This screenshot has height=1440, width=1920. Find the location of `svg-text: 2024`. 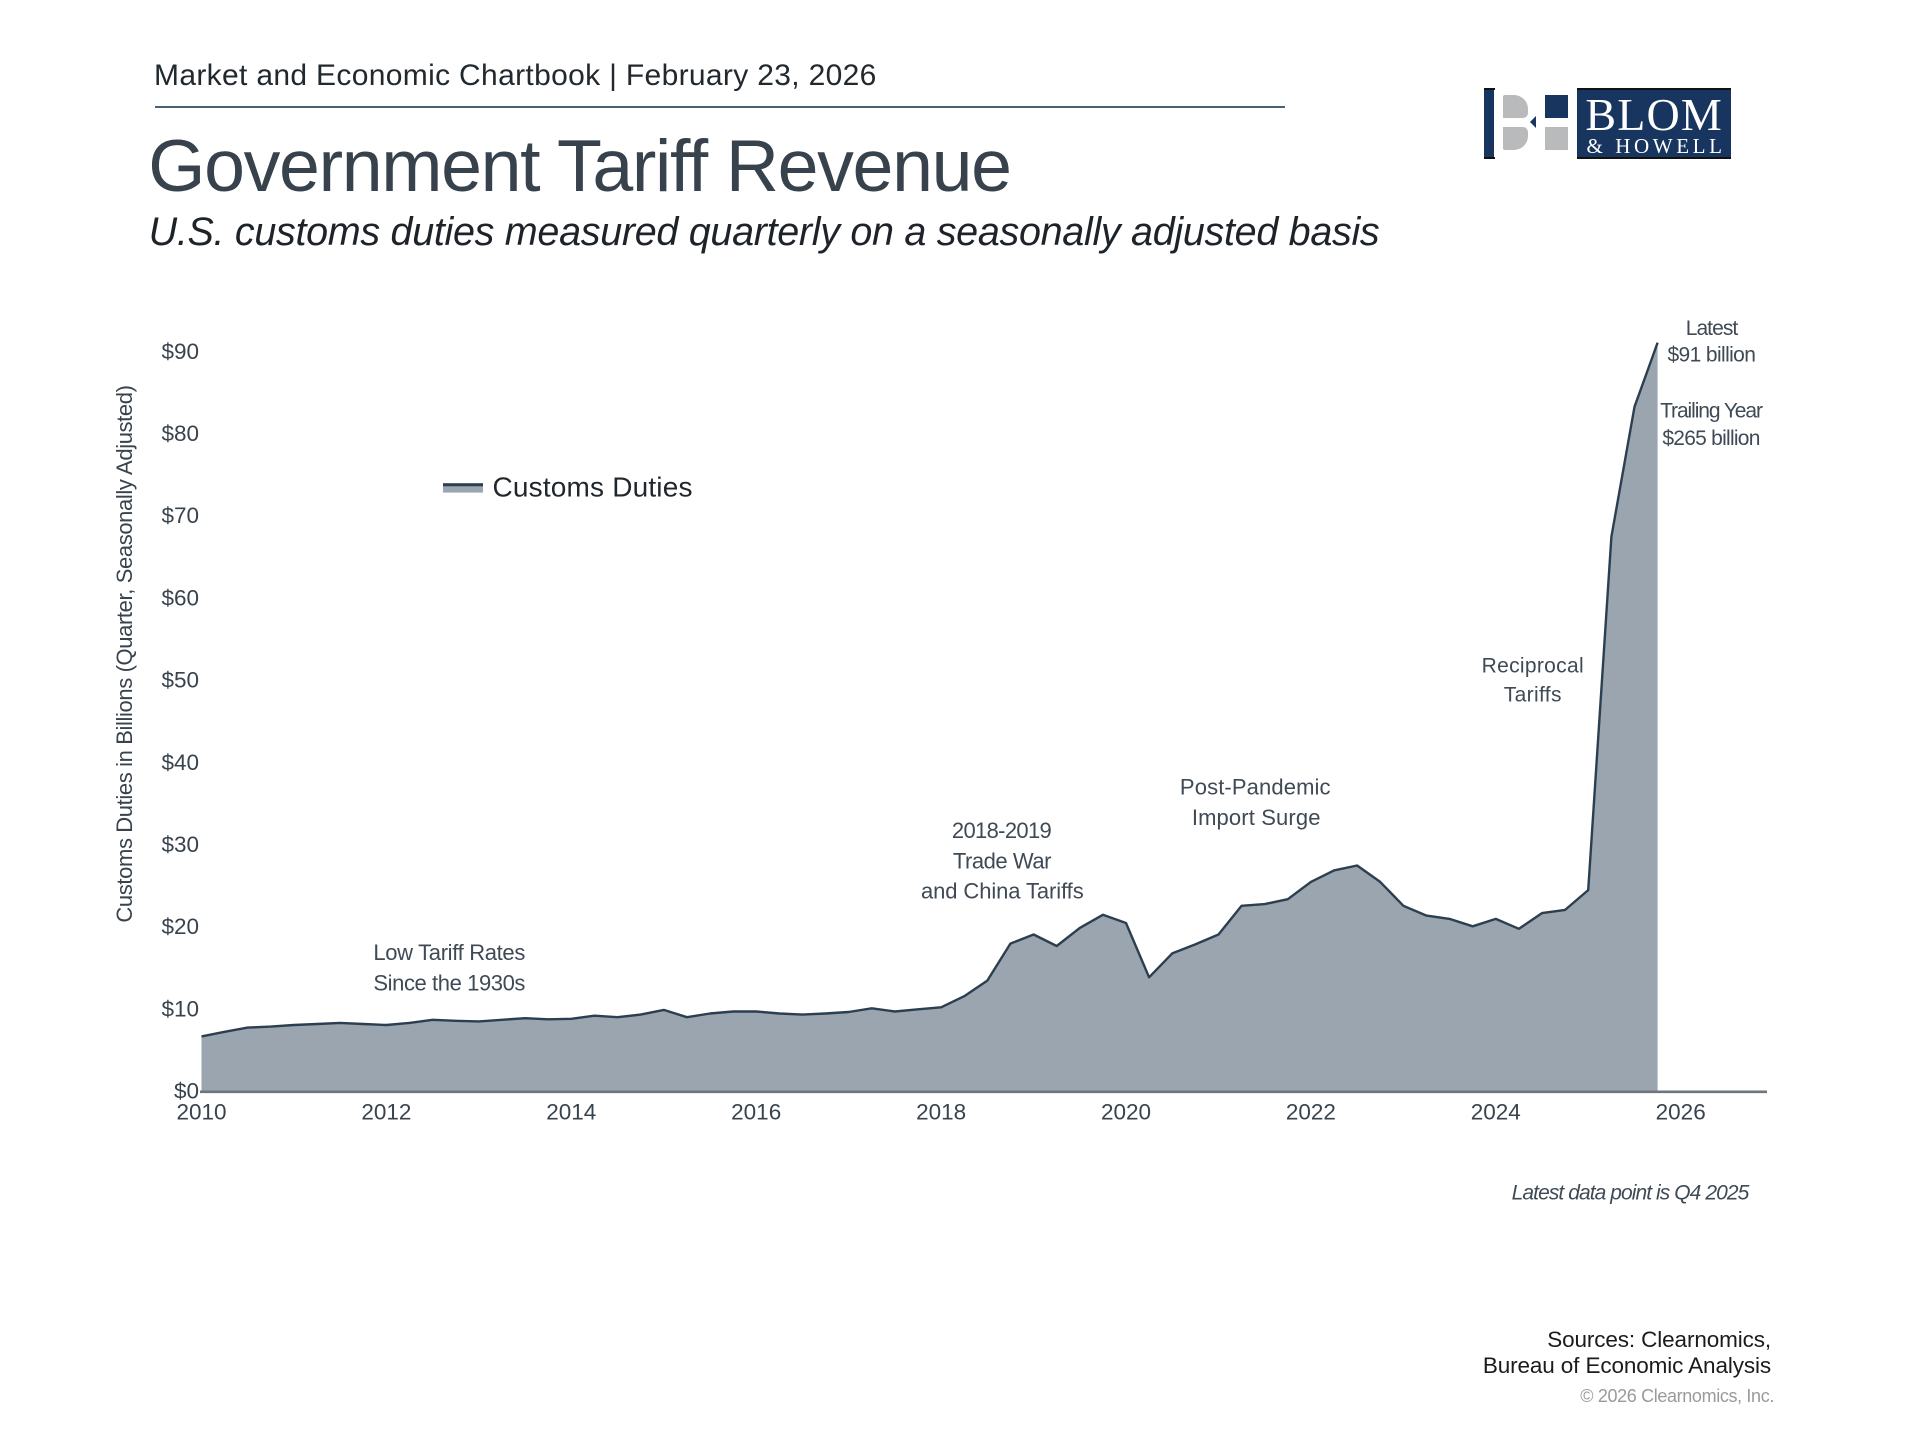

svg-text: 2024 is located at coordinates (1496, 1112).